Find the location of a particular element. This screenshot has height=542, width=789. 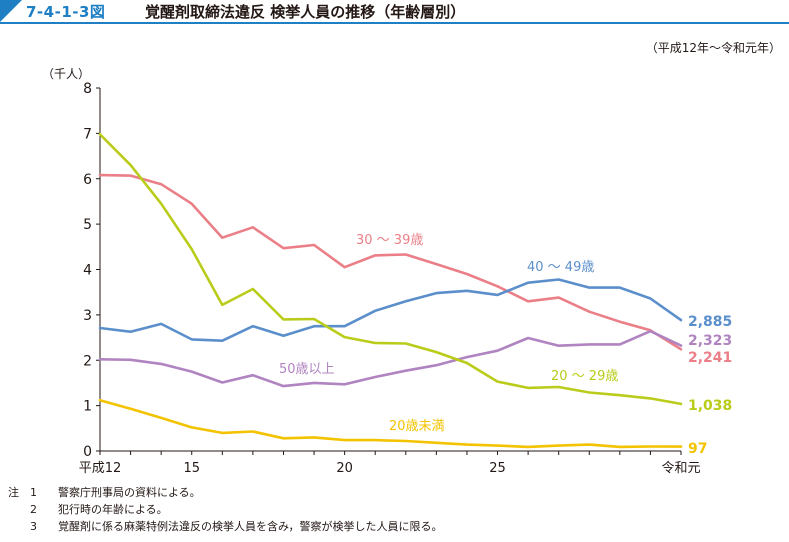

y-tick-label: 3 is located at coordinates (87, 316).